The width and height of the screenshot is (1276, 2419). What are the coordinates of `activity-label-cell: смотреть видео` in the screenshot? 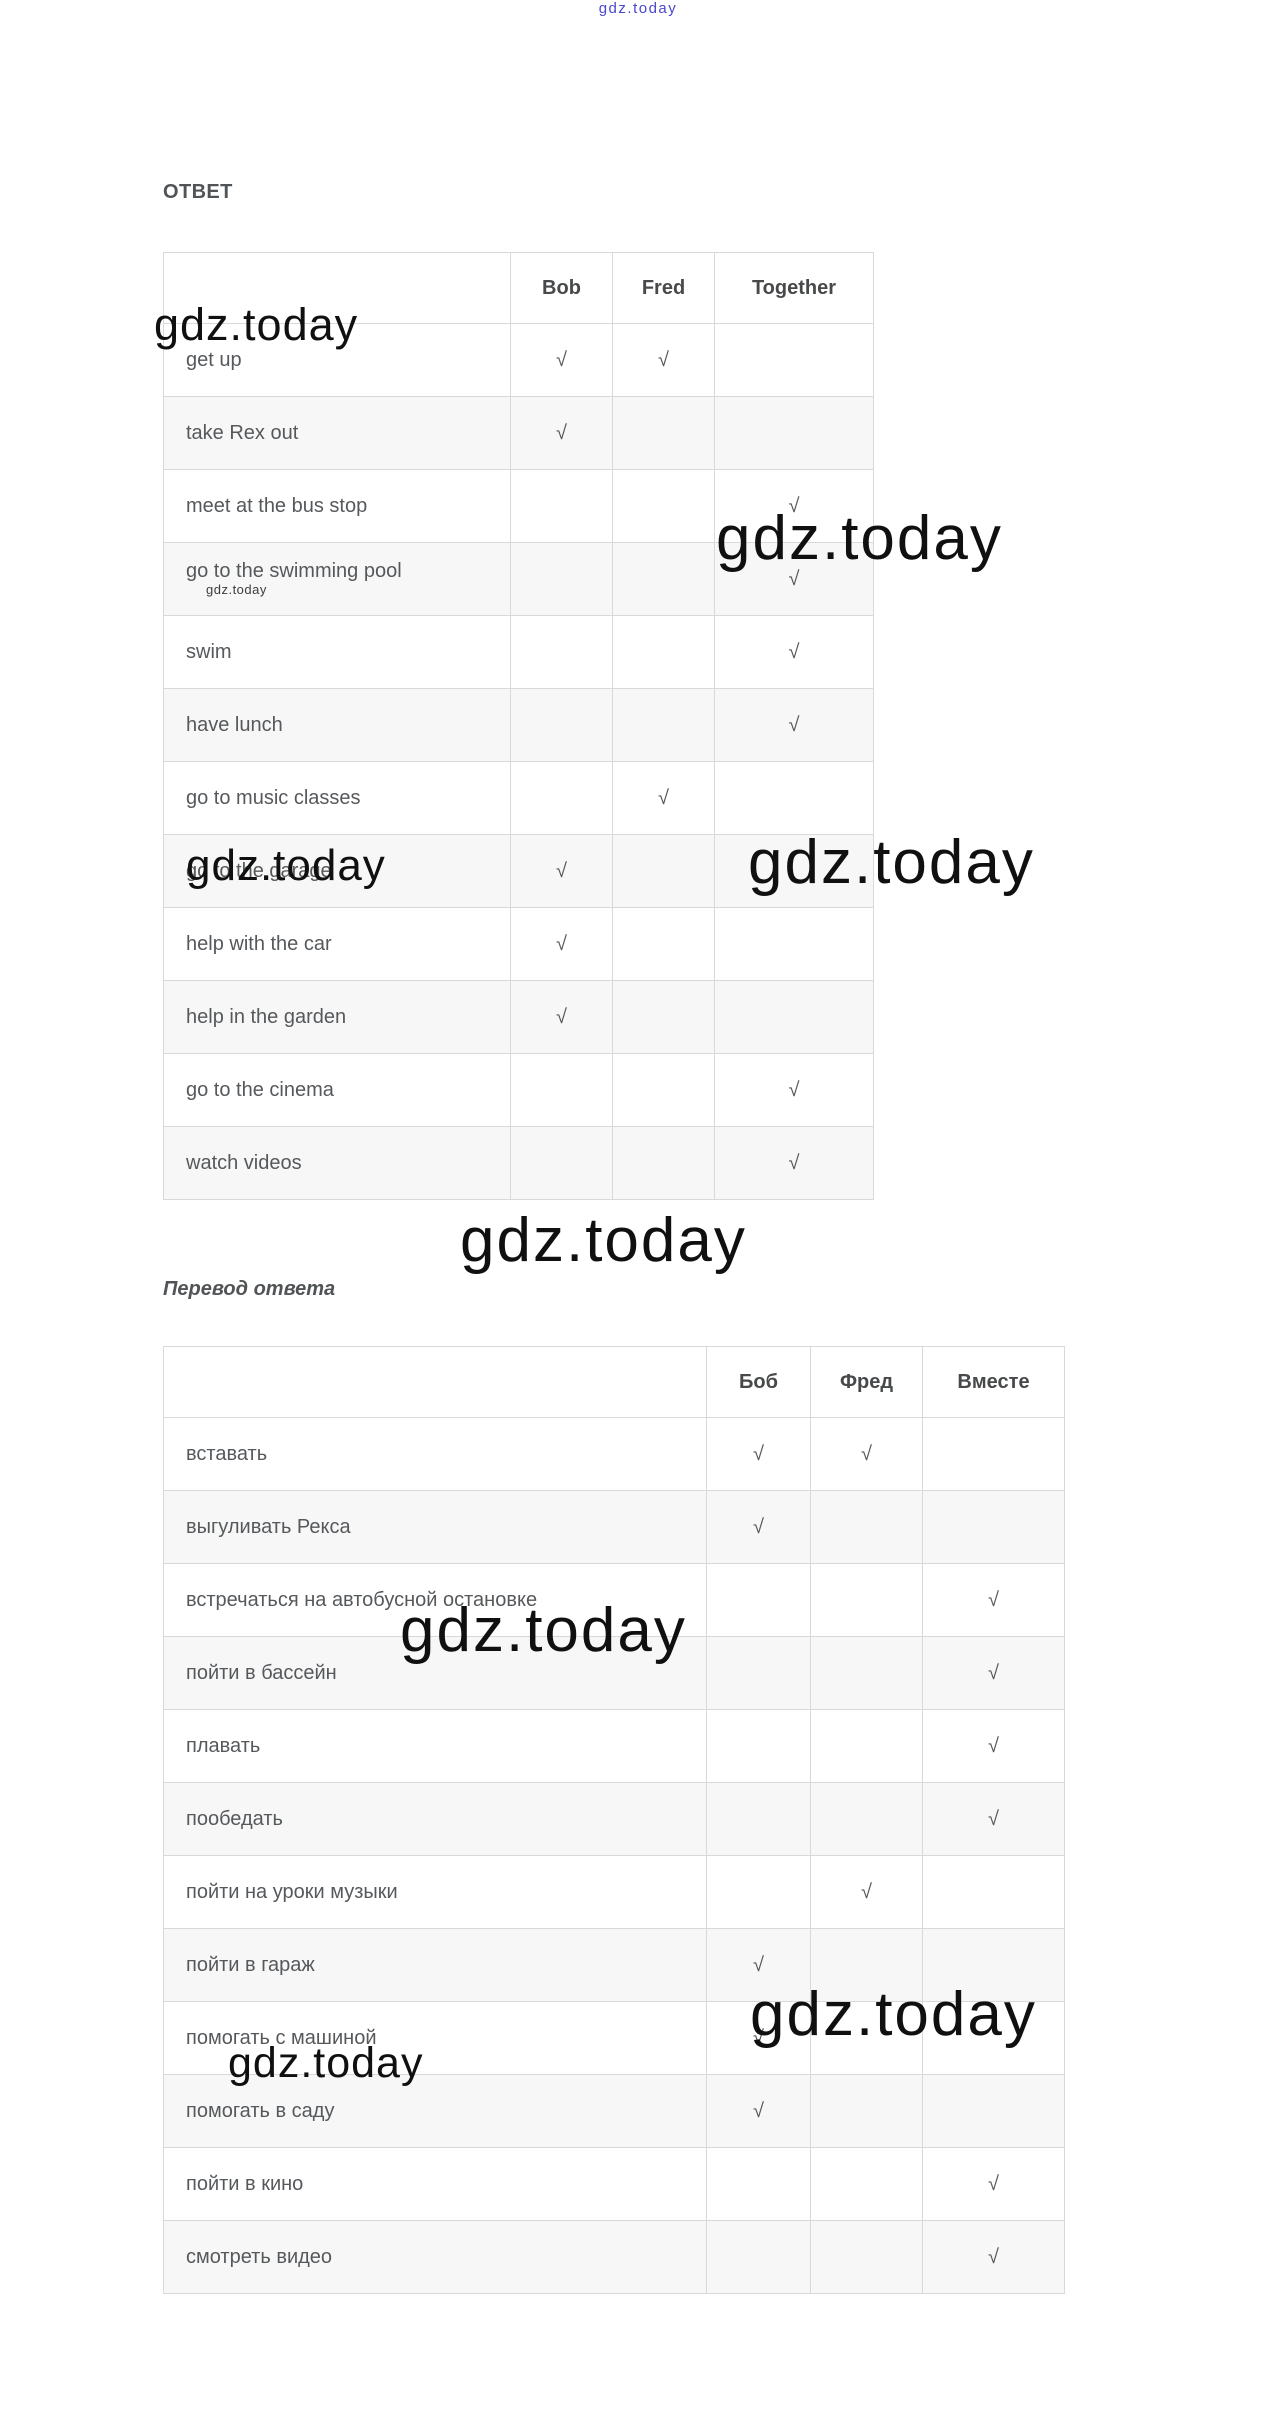 It's located at (435, 2257).